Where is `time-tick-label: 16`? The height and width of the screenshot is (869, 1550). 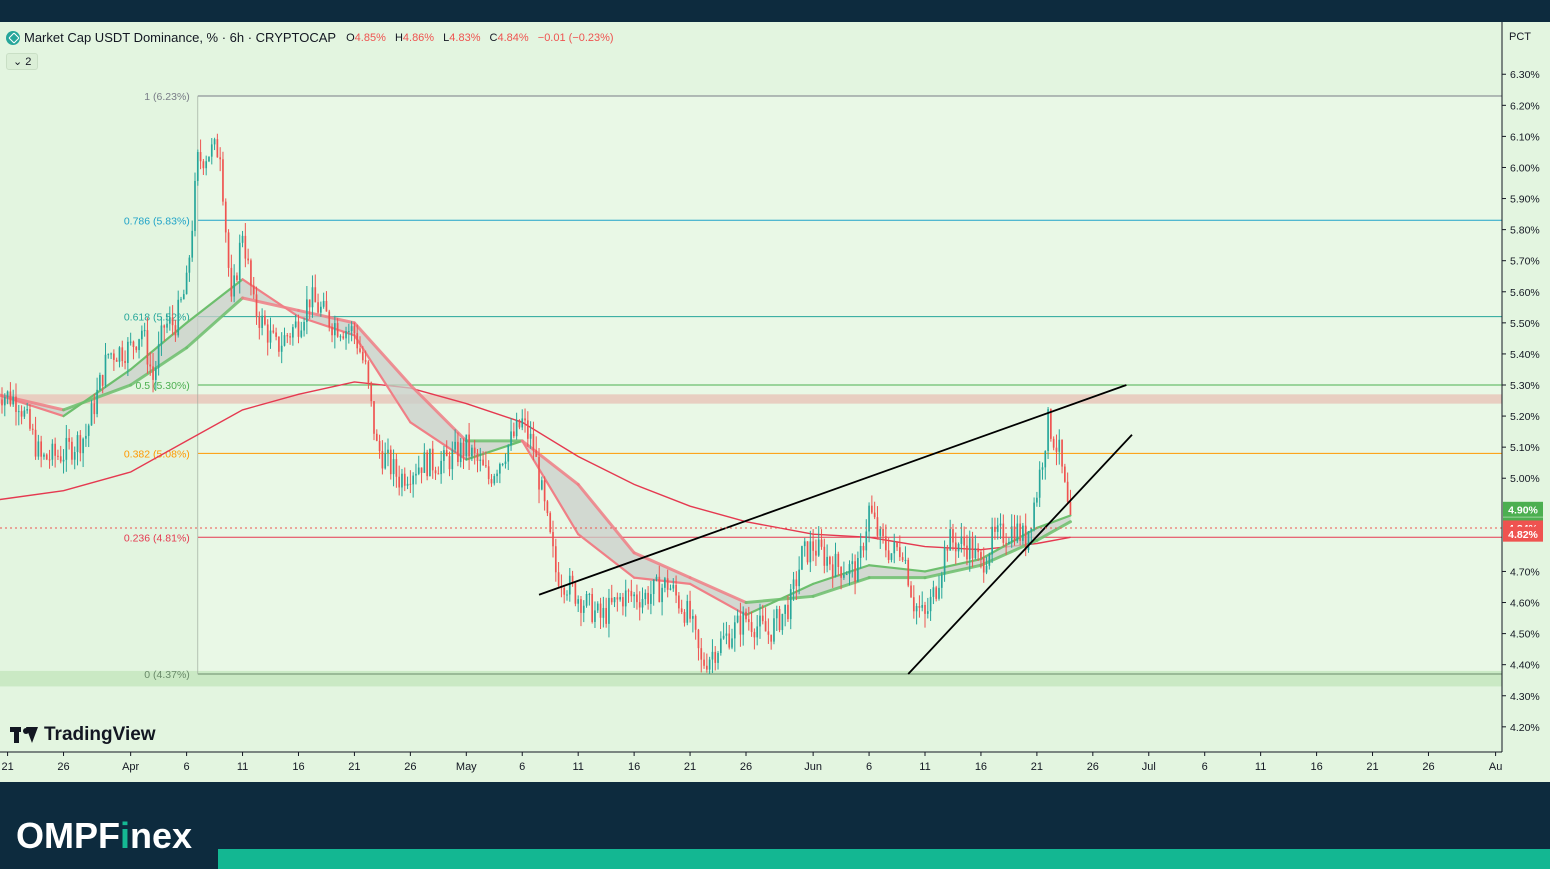
time-tick-label: 16 is located at coordinates (981, 767).